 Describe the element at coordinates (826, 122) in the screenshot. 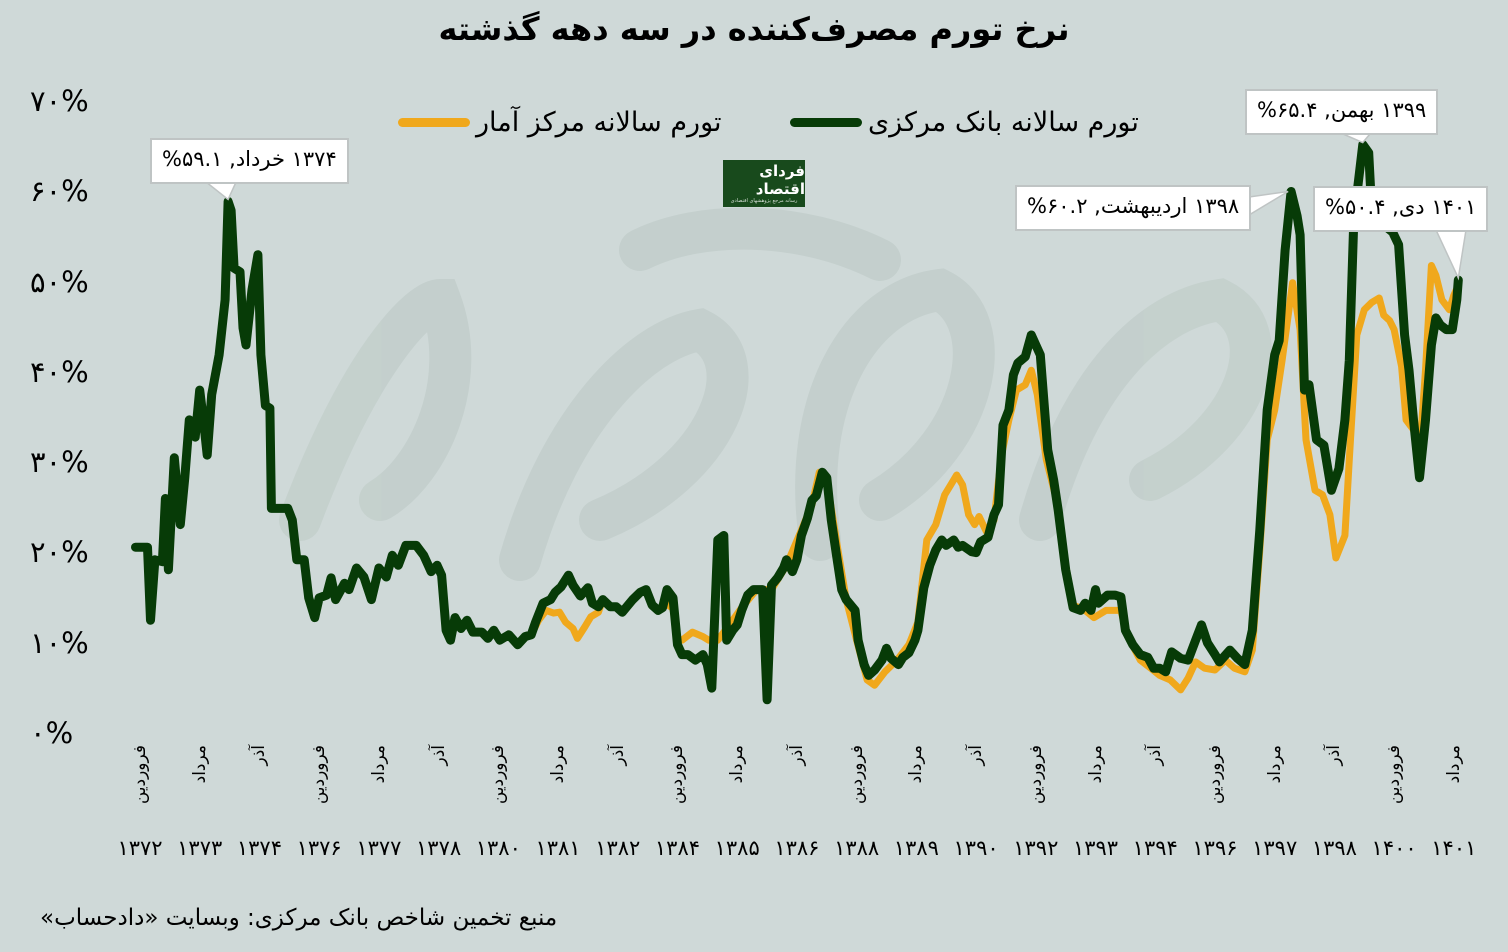

I see `legend-swatch-green` at that location.